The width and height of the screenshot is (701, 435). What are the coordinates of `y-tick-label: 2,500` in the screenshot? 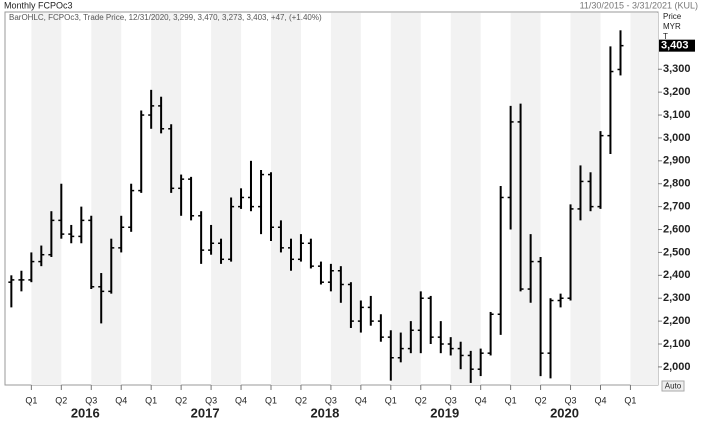 It's located at (677, 252).